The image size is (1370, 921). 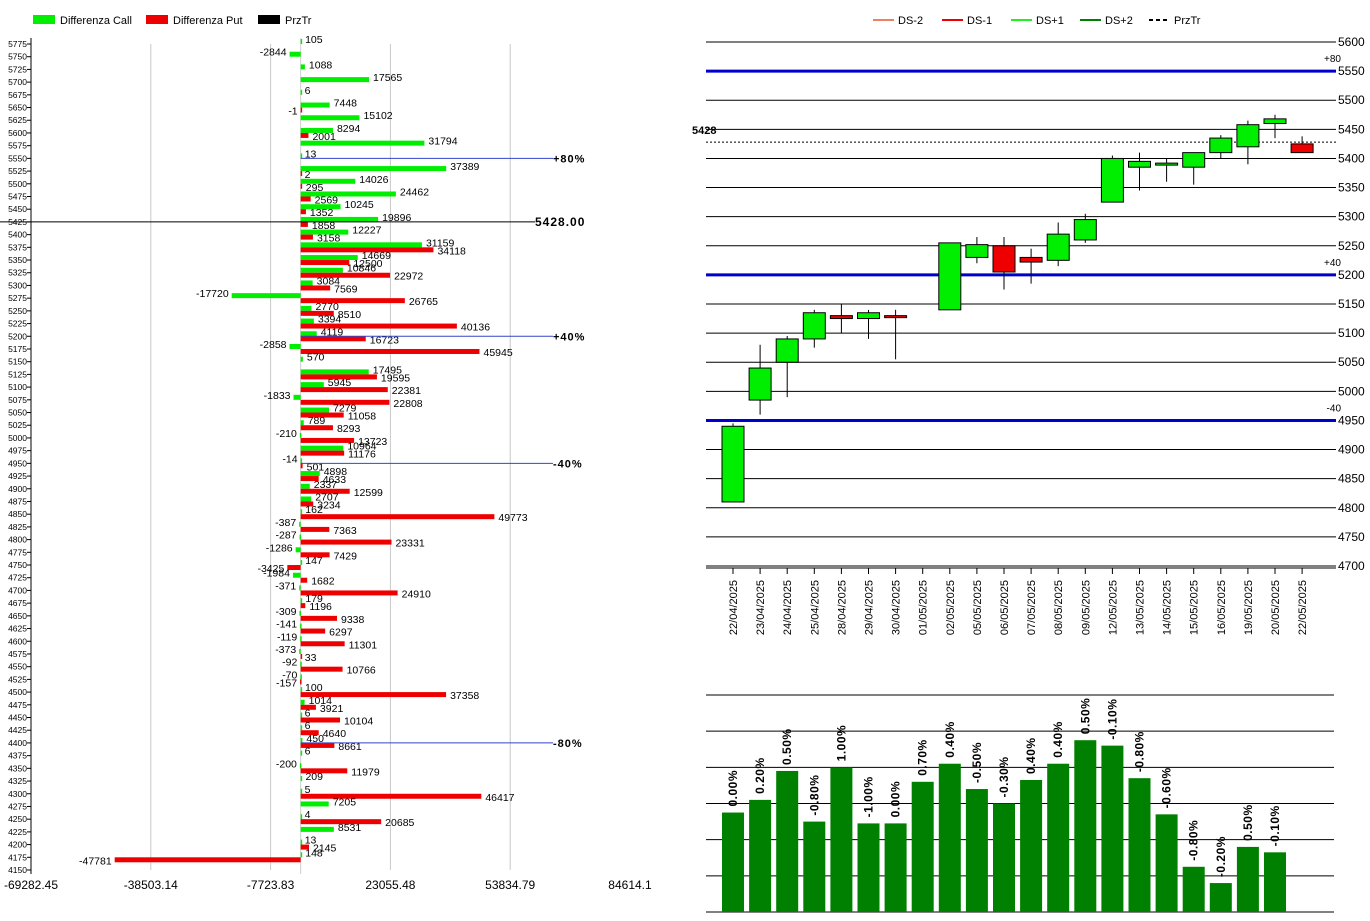 What do you see at coordinates (325, 849) in the screenshot?
I see `put-value-label: 2145` at bounding box center [325, 849].